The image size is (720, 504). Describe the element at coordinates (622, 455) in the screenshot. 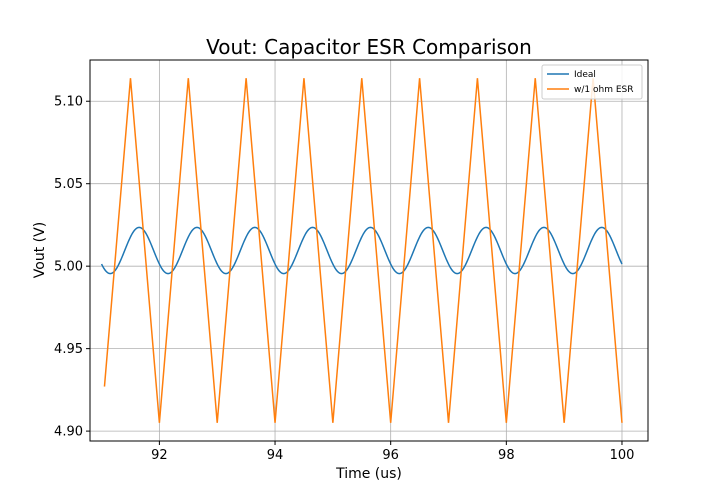

I see `x-tick-label: 100` at that location.